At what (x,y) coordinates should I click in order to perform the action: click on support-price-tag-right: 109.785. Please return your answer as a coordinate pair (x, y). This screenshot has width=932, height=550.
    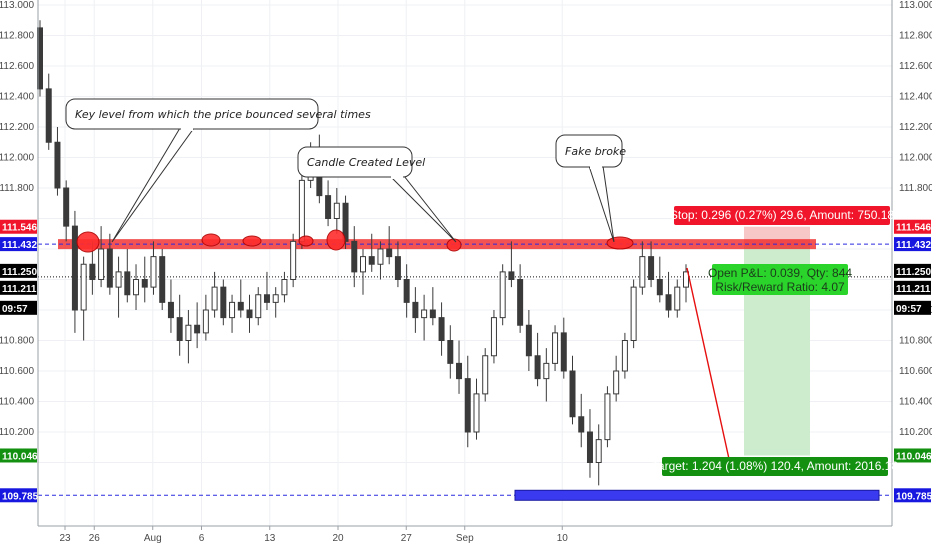
    Looking at the image, I should click on (913, 495).